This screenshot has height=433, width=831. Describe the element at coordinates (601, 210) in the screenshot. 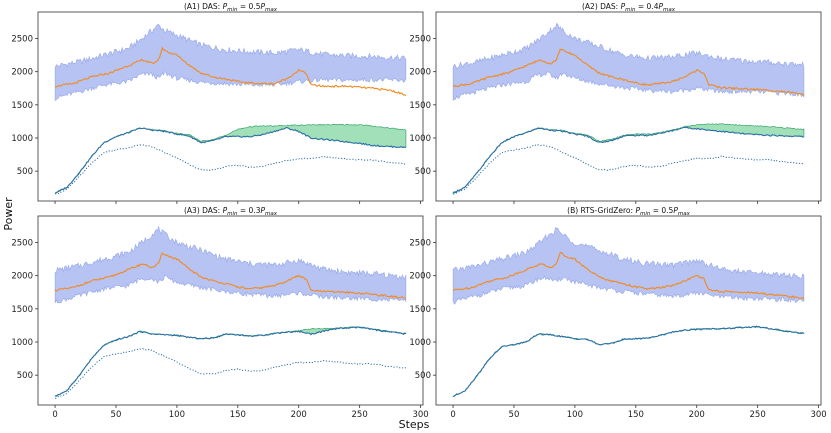

I see `panel-title-prefix: (B) RTS-GridZero:` at that location.